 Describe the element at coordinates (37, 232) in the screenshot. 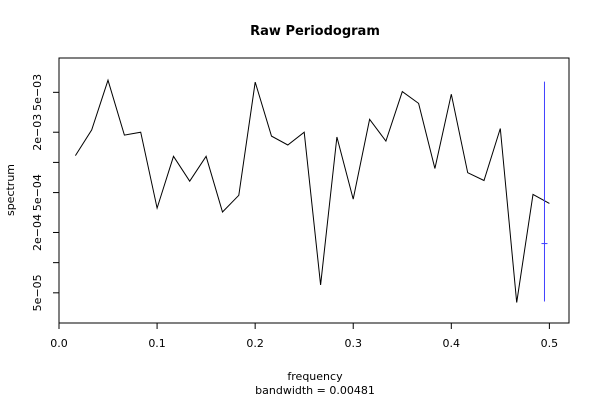

I see `y-tick-label: 2e−04` at that location.